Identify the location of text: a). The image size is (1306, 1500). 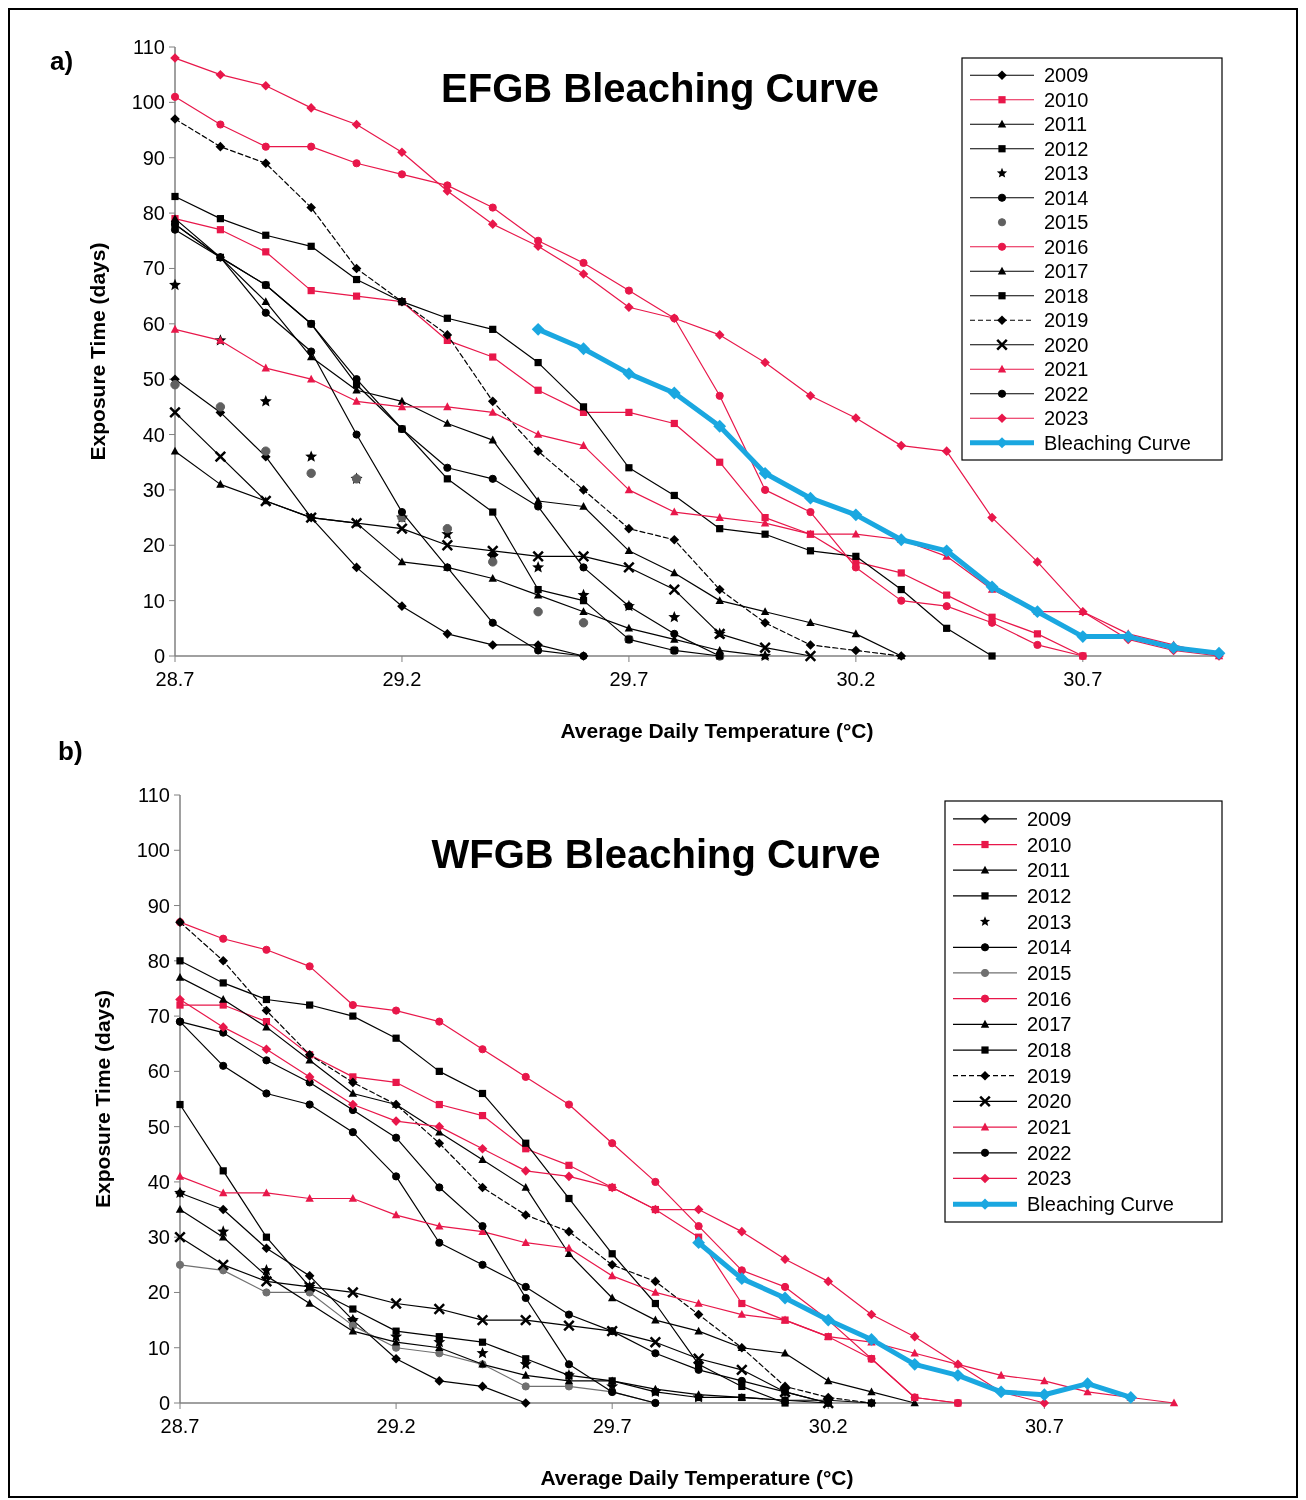
(62, 61).